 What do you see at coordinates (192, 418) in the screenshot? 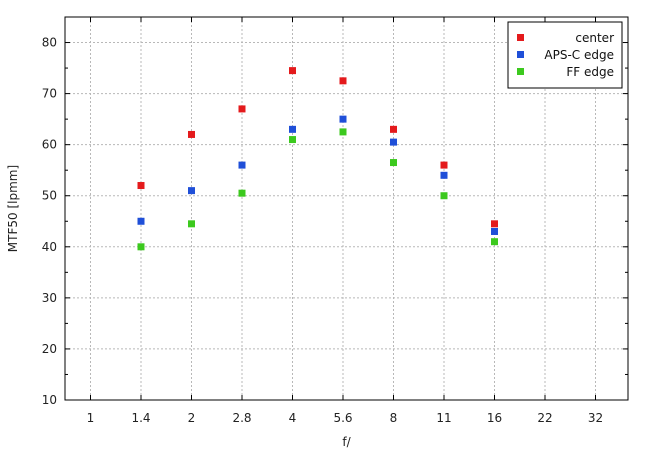
I see `x-tick-label: 2` at bounding box center [192, 418].